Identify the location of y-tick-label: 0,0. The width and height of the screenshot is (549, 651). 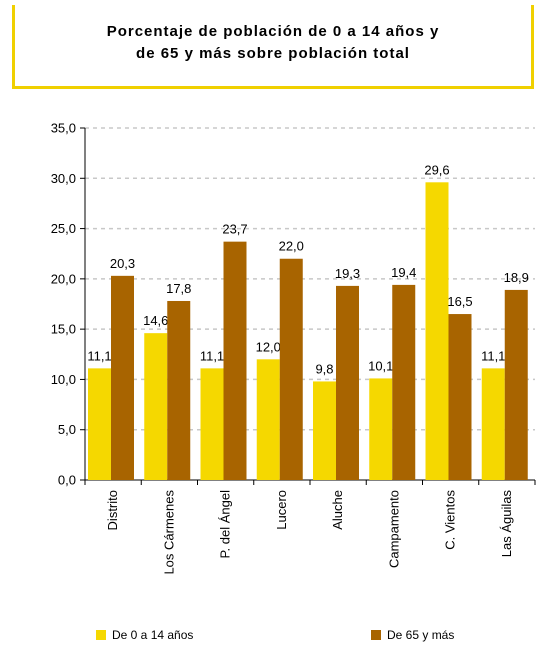
(67, 480).